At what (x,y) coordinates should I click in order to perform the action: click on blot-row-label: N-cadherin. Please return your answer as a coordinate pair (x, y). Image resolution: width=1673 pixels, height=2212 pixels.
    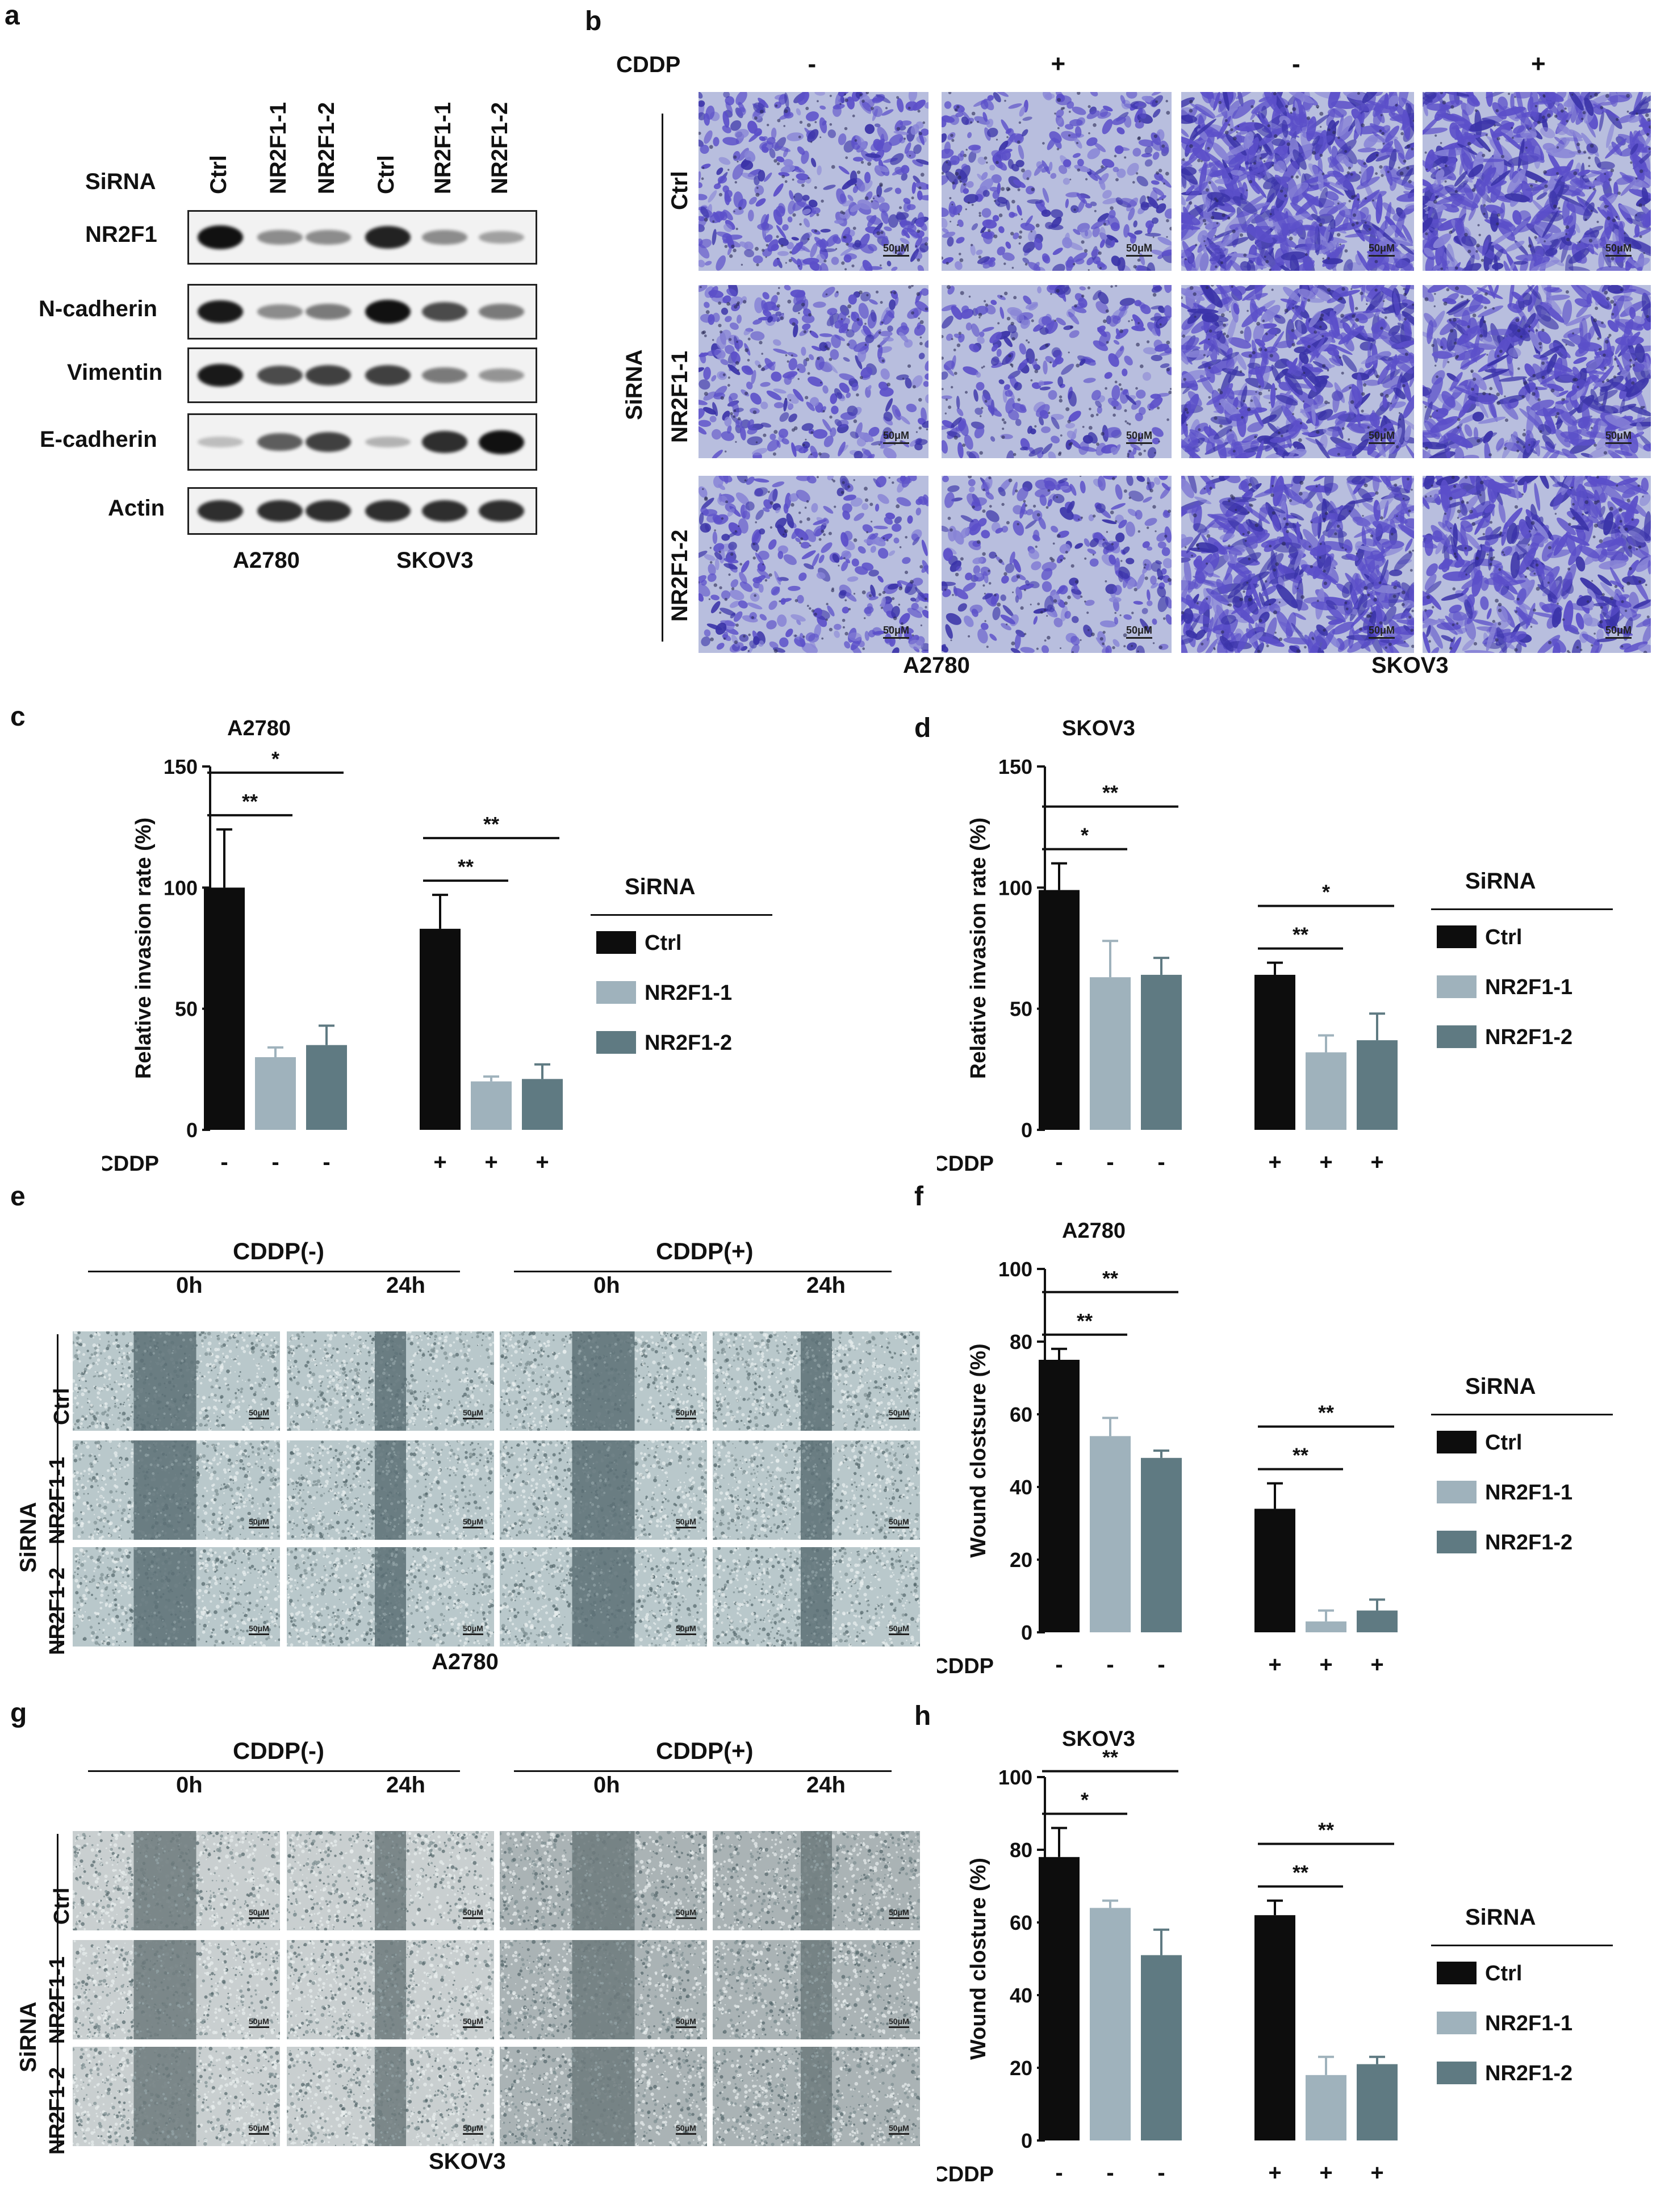
    Looking at the image, I should click on (98, 309).